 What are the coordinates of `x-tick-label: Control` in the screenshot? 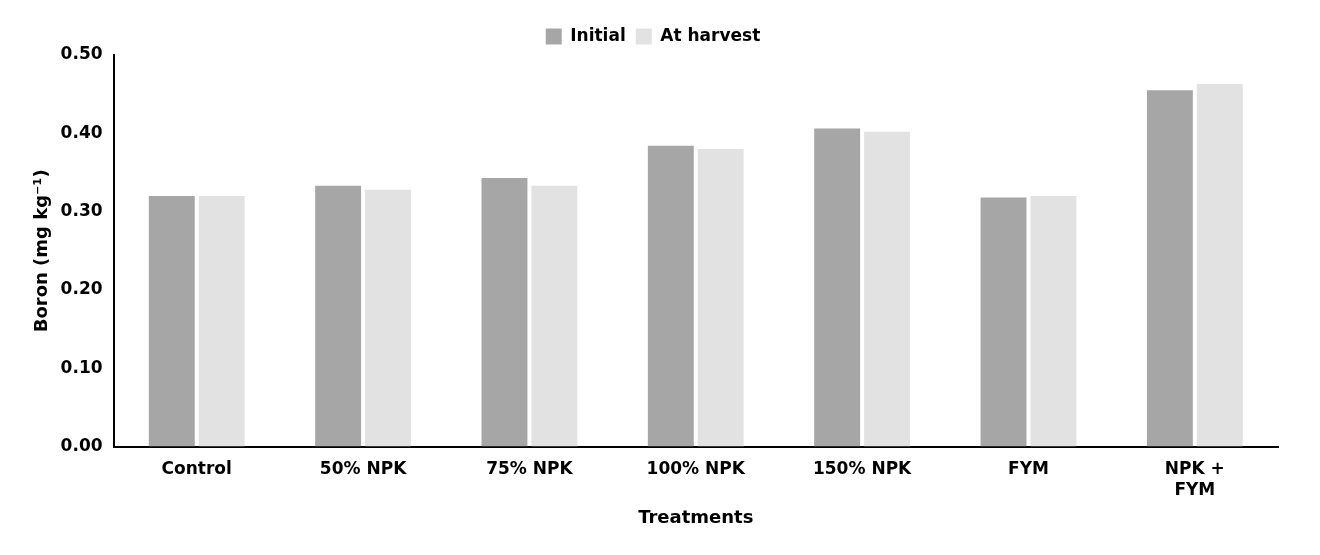 It's located at (196, 468).